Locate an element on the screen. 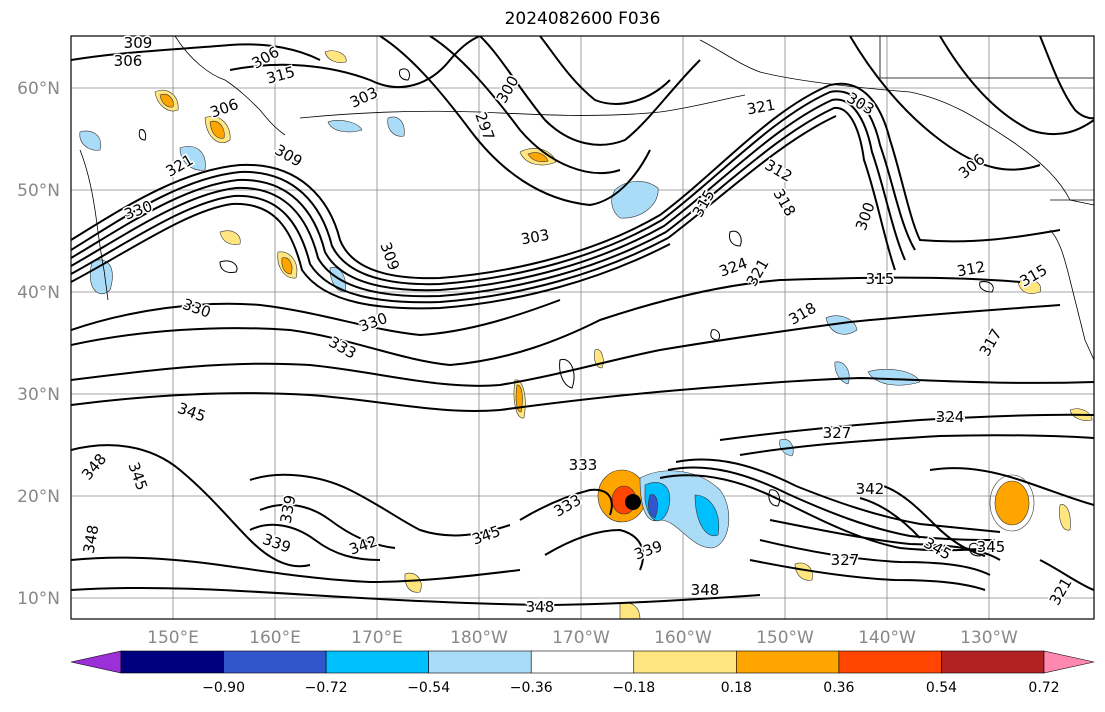 The image size is (1105, 712). lat-label: 60°N is located at coordinates (38, 89).